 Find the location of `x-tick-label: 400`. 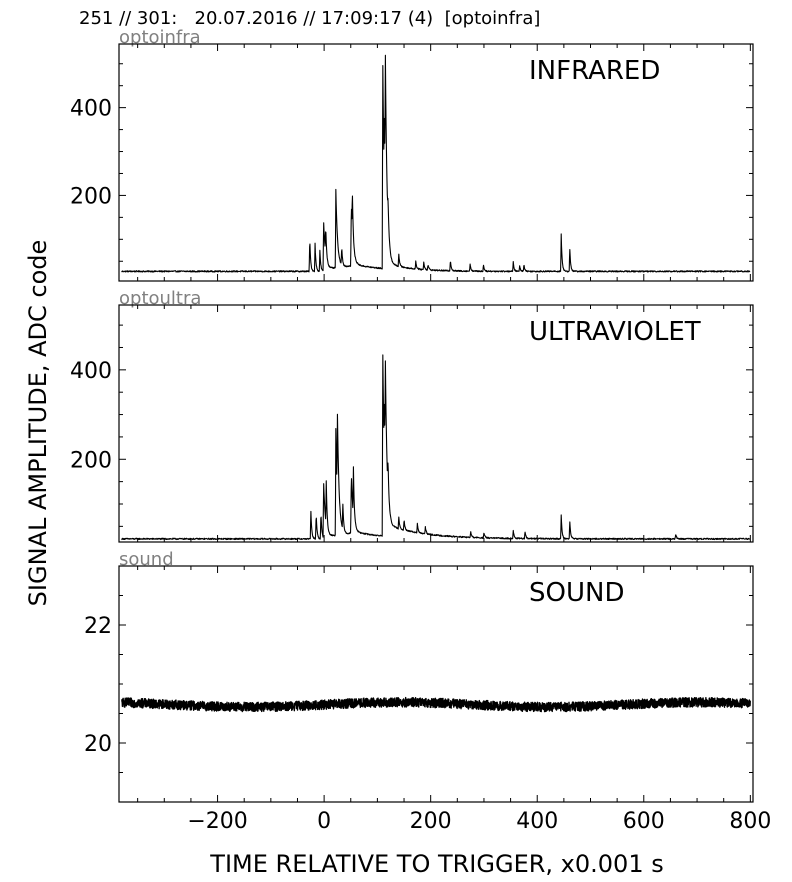

x-tick-label: 400 is located at coordinates (537, 821).